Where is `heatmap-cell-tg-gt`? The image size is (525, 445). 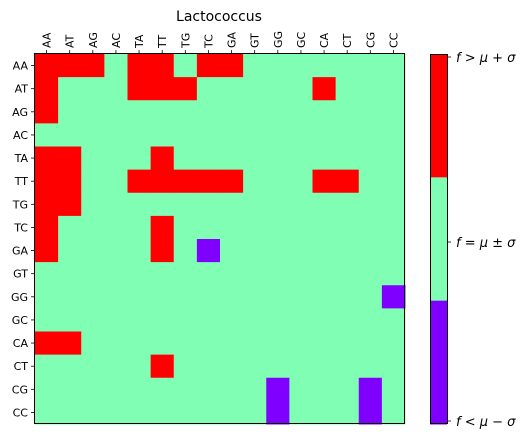 heatmap-cell-tg-gt is located at coordinates (255, 204).